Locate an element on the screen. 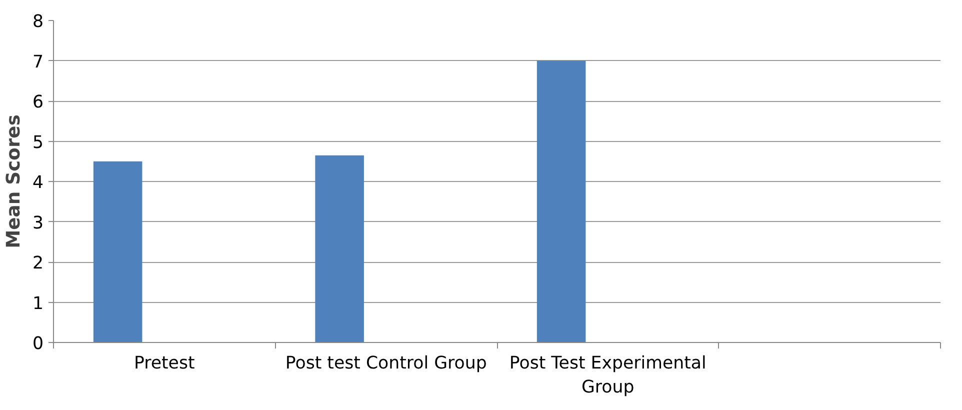 This screenshot has height=410, width=962. y-tick-label: 4 is located at coordinates (38, 183).